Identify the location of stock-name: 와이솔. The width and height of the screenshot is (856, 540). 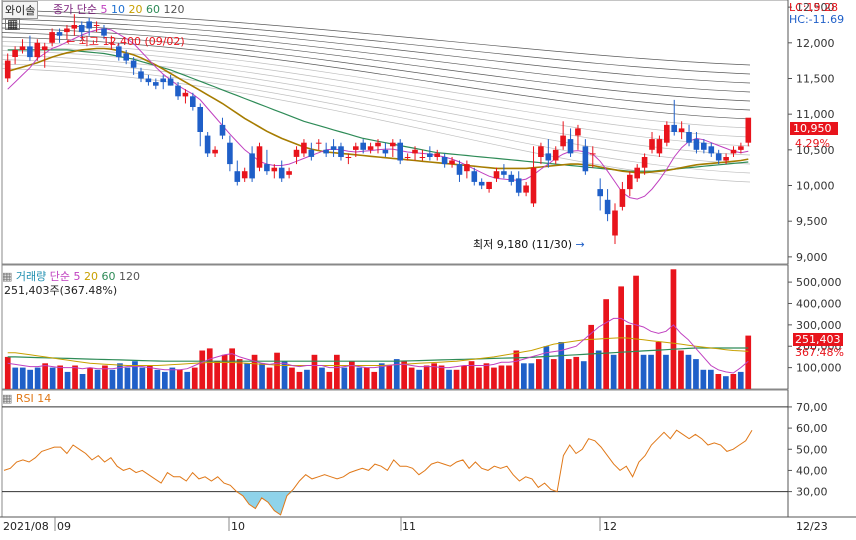
(20, 10).